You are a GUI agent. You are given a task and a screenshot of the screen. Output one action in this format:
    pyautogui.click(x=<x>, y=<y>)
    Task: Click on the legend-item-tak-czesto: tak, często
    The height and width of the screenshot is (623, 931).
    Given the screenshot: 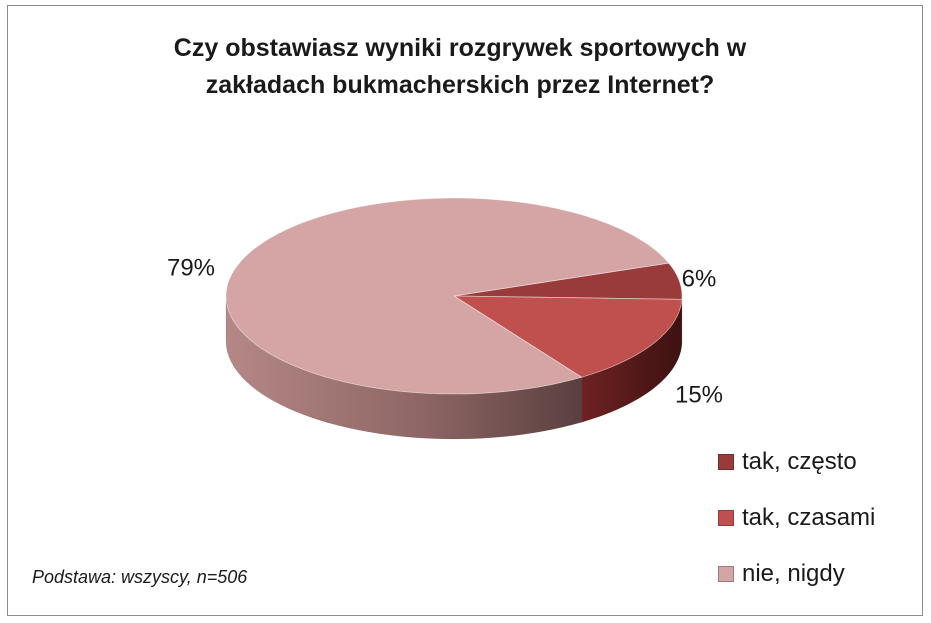 What is the action you would take?
    pyautogui.click(x=796, y=462)
    